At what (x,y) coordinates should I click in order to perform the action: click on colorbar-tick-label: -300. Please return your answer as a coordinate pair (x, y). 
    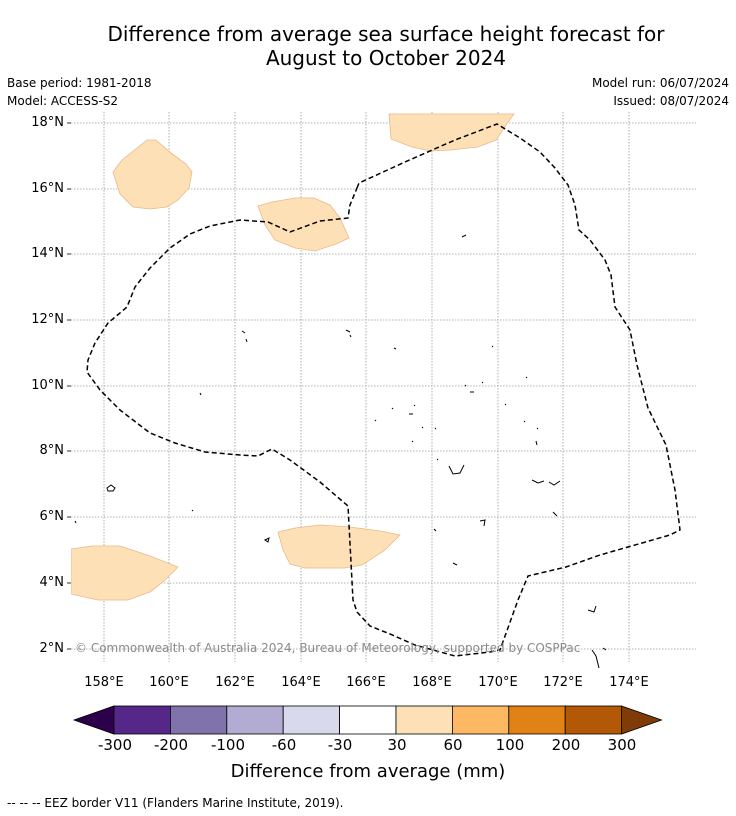
    Looking at the image, I should click on (115, 745).